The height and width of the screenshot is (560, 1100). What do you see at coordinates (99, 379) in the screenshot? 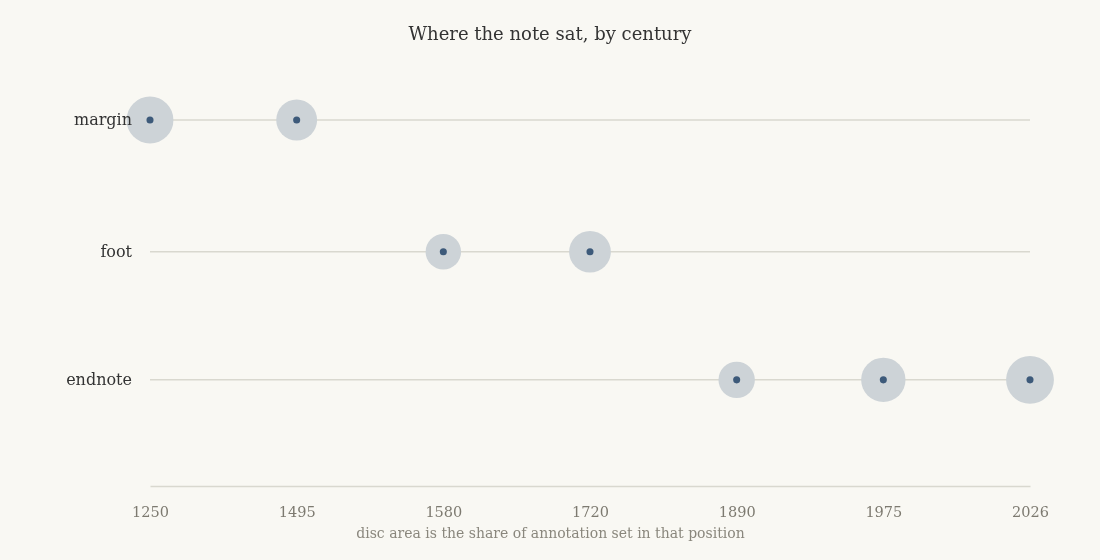
I see `ref-line-label: endnote` at bounding box center [99, 379].